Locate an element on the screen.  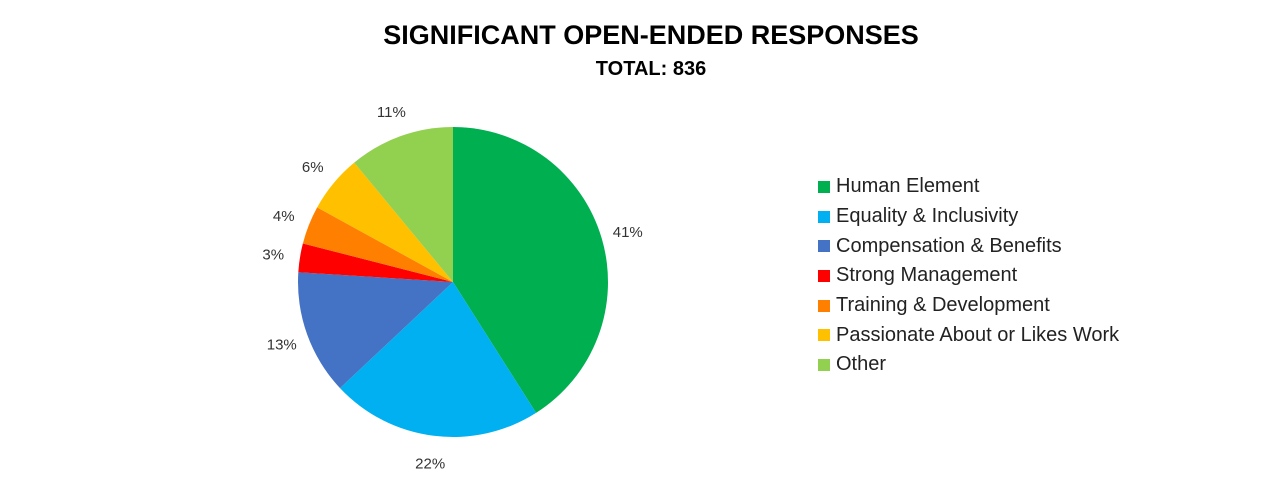
data-label-0: 41% is located at coordinates (628, 232).